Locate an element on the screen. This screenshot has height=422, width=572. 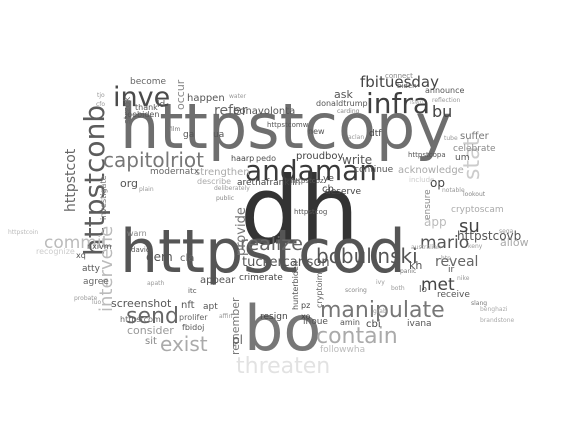
word-crimerate: crimerate is located at coordinates (261, 278).